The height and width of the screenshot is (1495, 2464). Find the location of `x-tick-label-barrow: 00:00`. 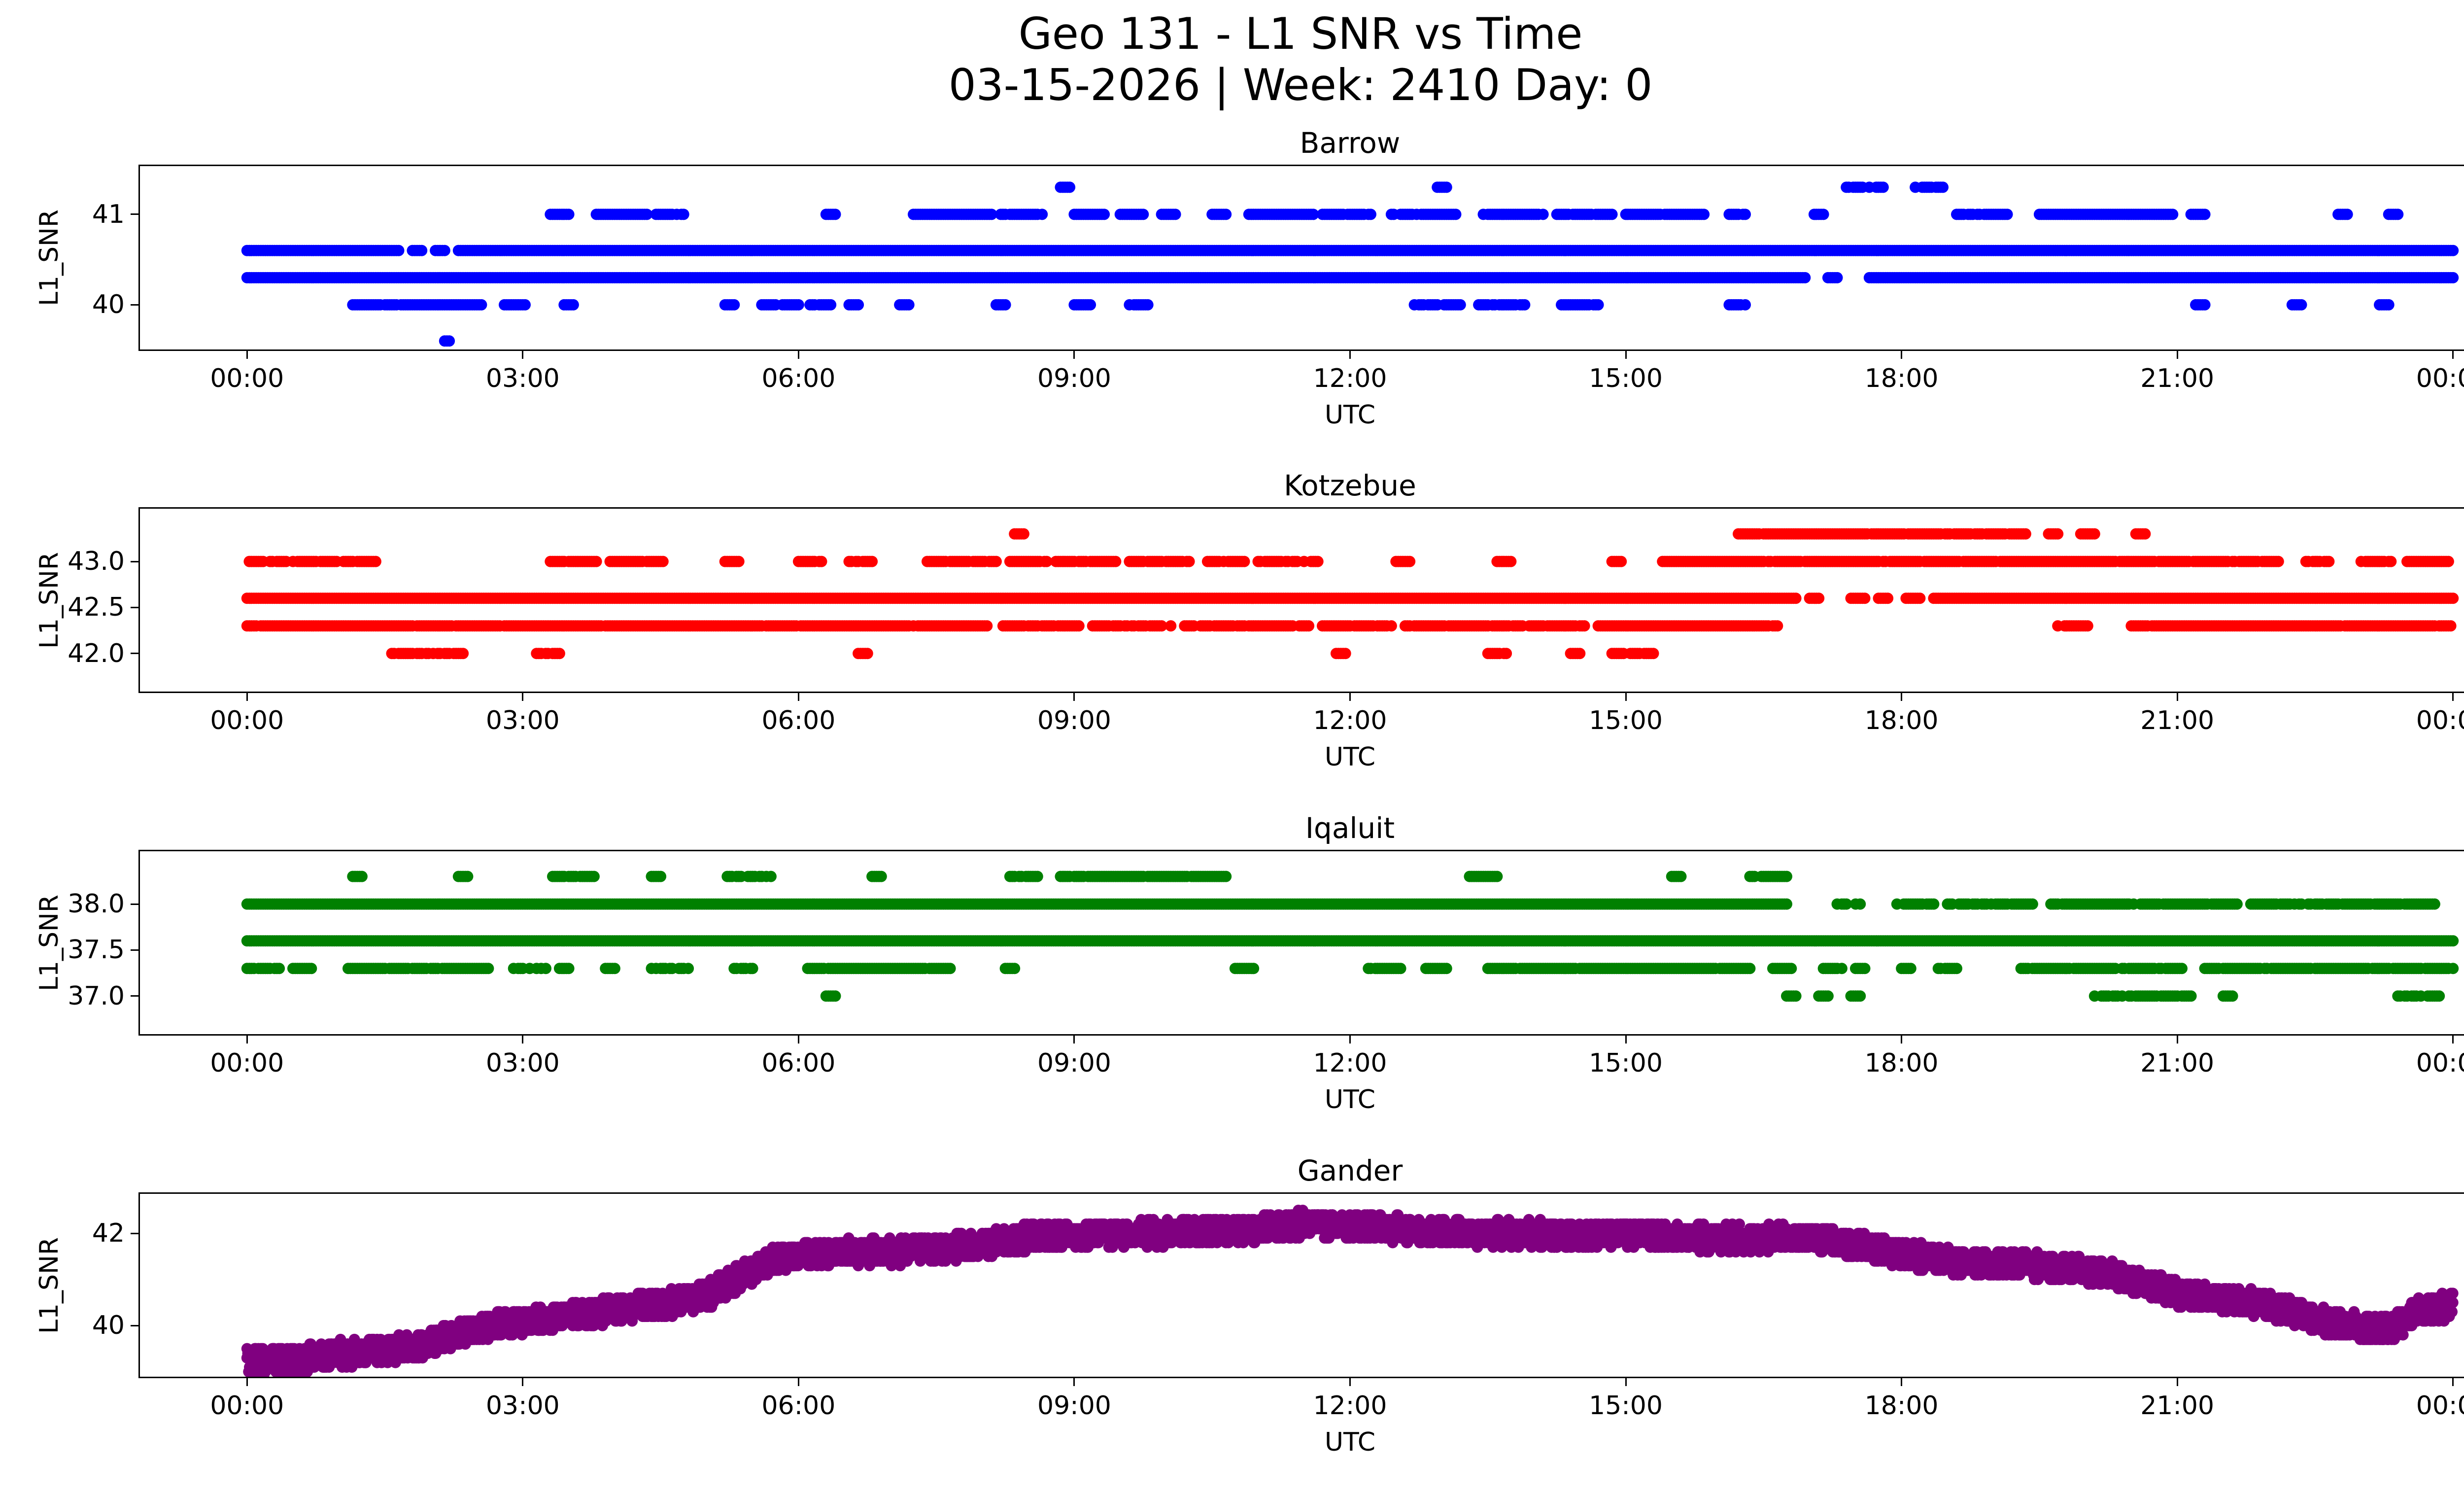

x-tick-label-barrow: 00:00 is located at coordinates (247, 378).